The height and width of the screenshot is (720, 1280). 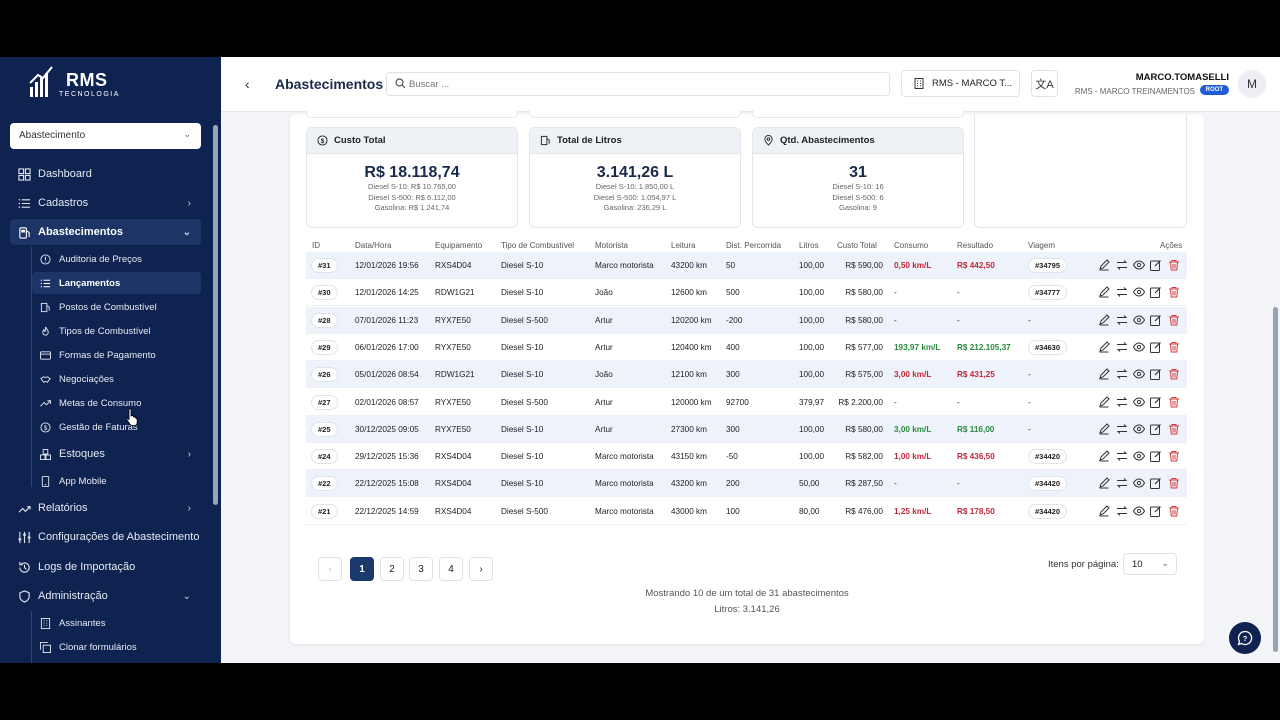 I want to click on nav-dashboard: Dashboard, so click(x=105, y=174).